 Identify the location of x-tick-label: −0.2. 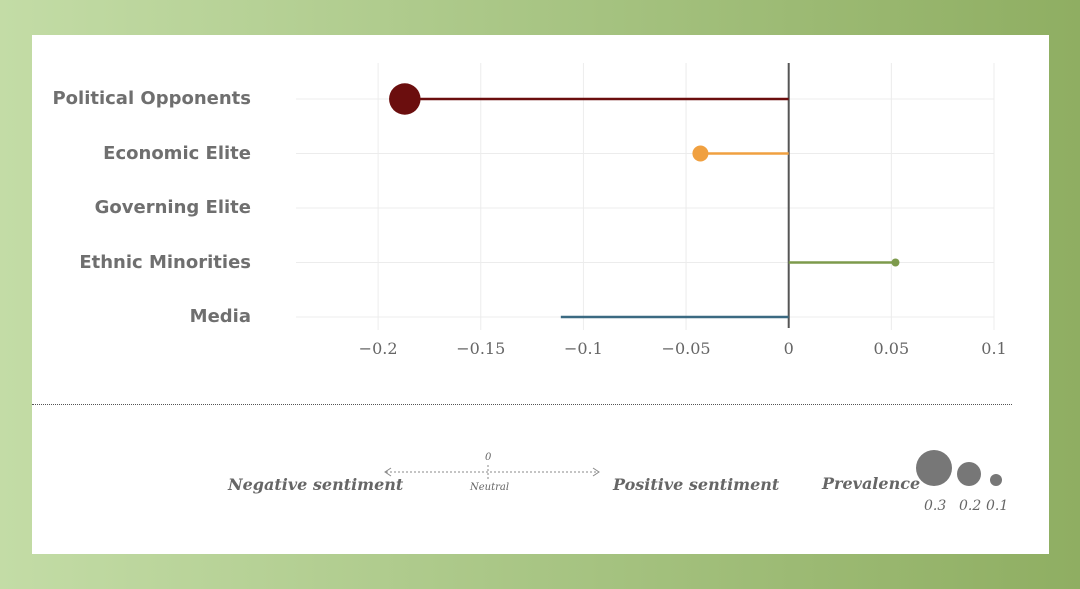
(378, 348).